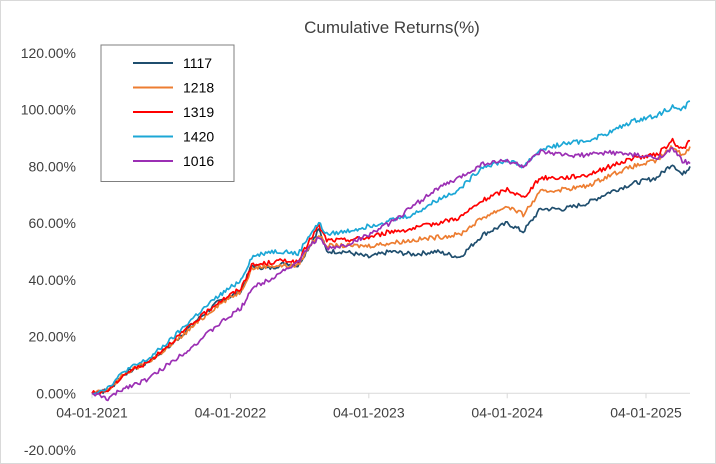 The image size is (716, 464). What do you see at coordinates (646, 412) in the screenshot?
I see `x-tick-label: 04-01-2025` at bounding box center [646, 412].